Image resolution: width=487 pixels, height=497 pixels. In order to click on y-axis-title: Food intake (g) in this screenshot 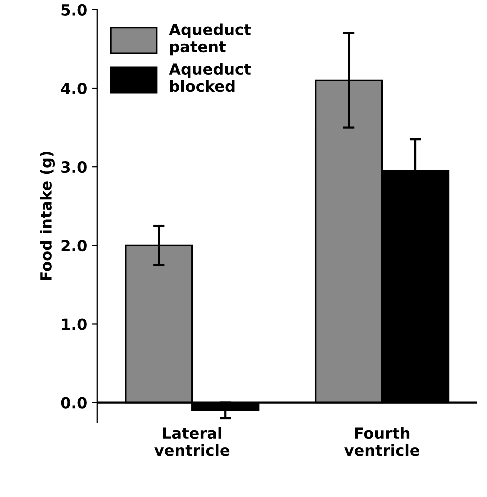, I will do `click(48, 216)`.